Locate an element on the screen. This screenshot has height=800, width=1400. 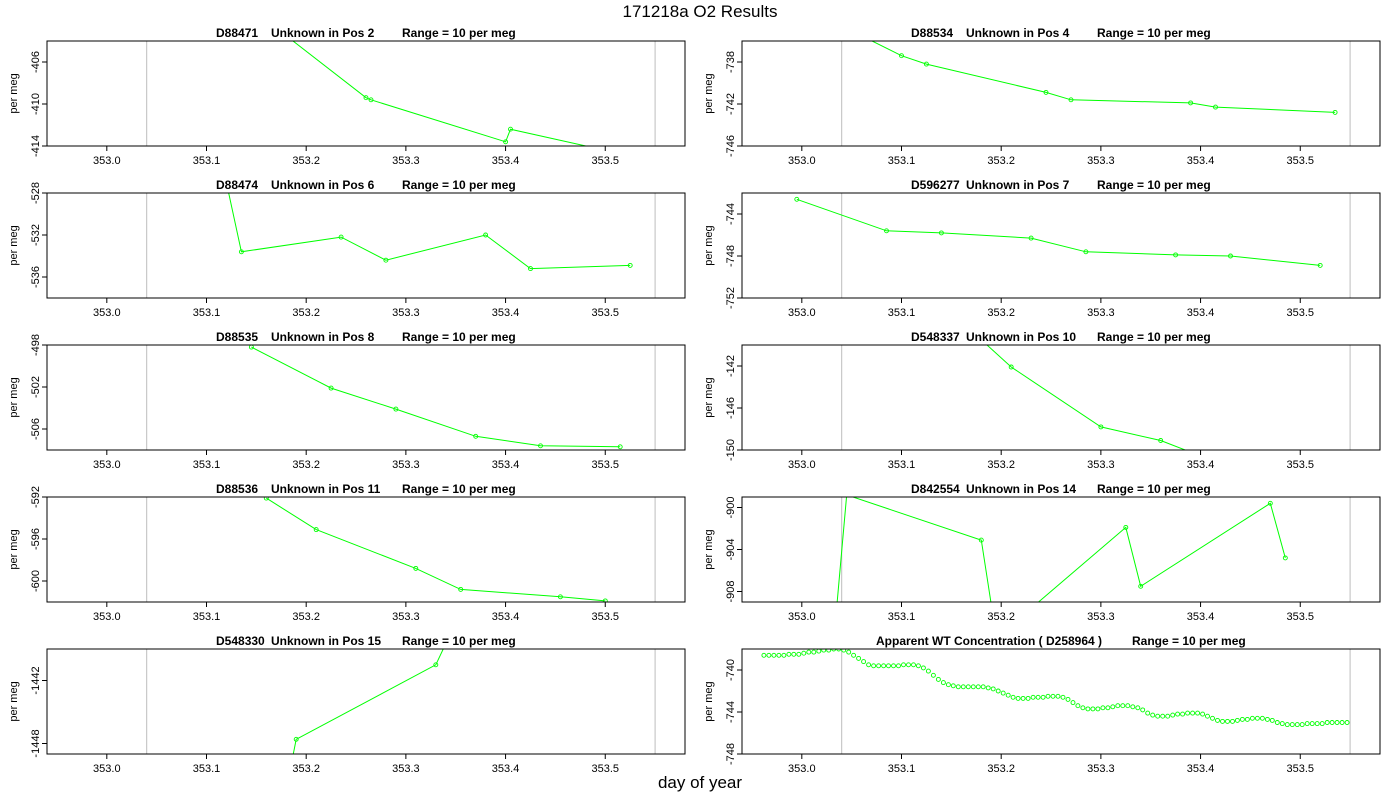
y-tick-label: -600 is located at coordinates (36, 581).